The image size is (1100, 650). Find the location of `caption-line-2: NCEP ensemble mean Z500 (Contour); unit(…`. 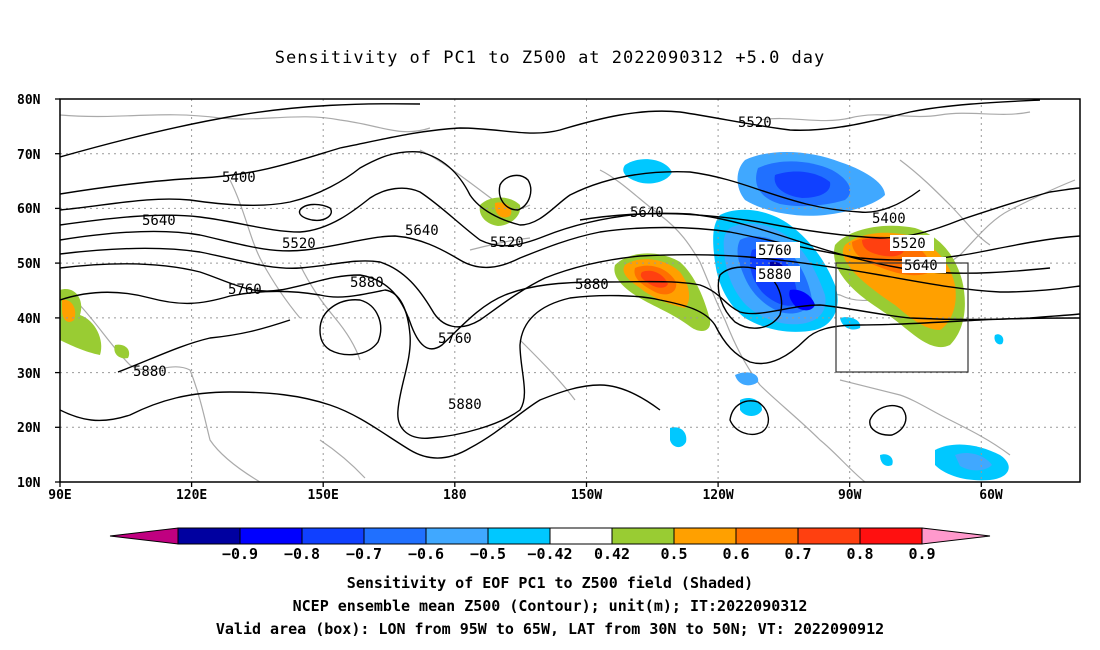

caption-line-2: NCEP ensemble mean Z500 (Contour); unit(… is located at coordinates (550, 606).